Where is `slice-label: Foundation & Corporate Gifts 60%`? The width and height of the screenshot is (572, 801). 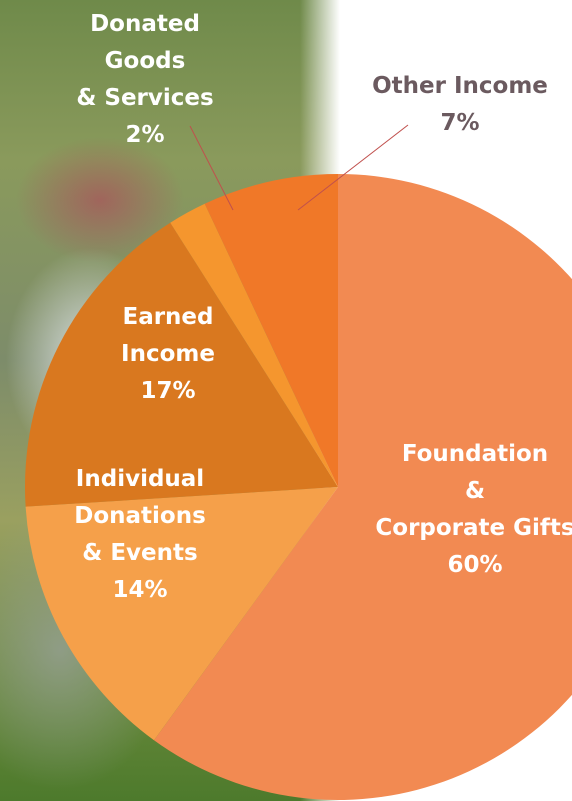
slice-label: Foundation & Corporate Gifts 60% is located at coordinates (448, 510).